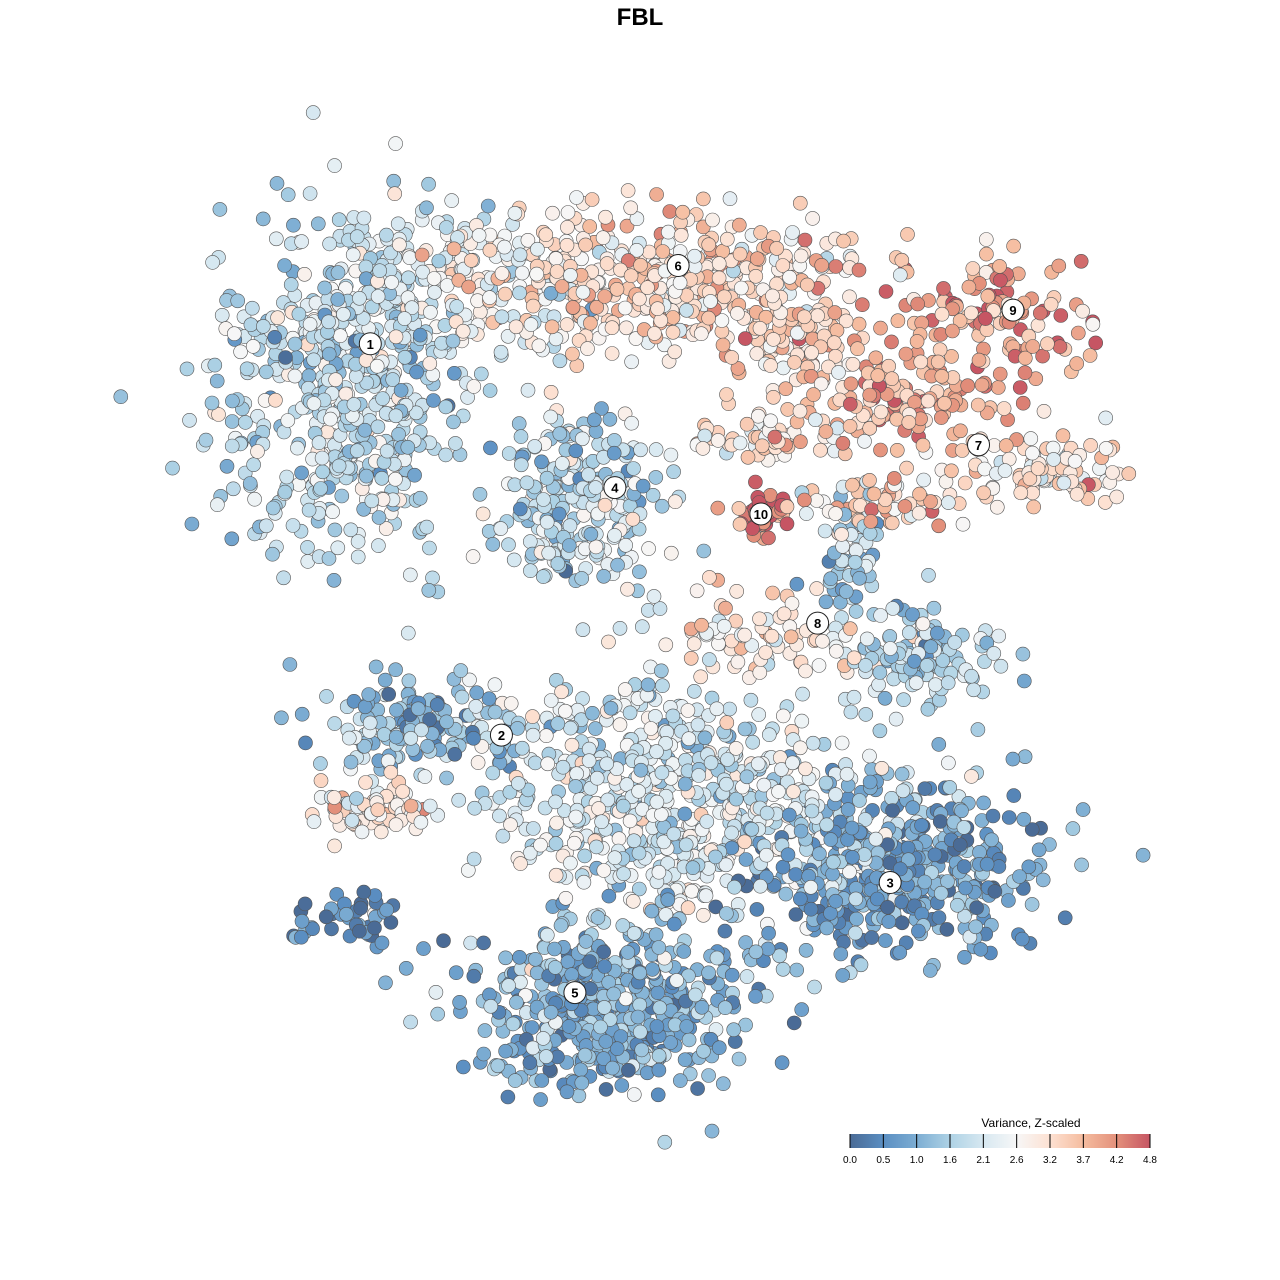  Describe the element at coordinates (818, 623) in the screenshot. I see `cluster-label-8: 8` at that location.